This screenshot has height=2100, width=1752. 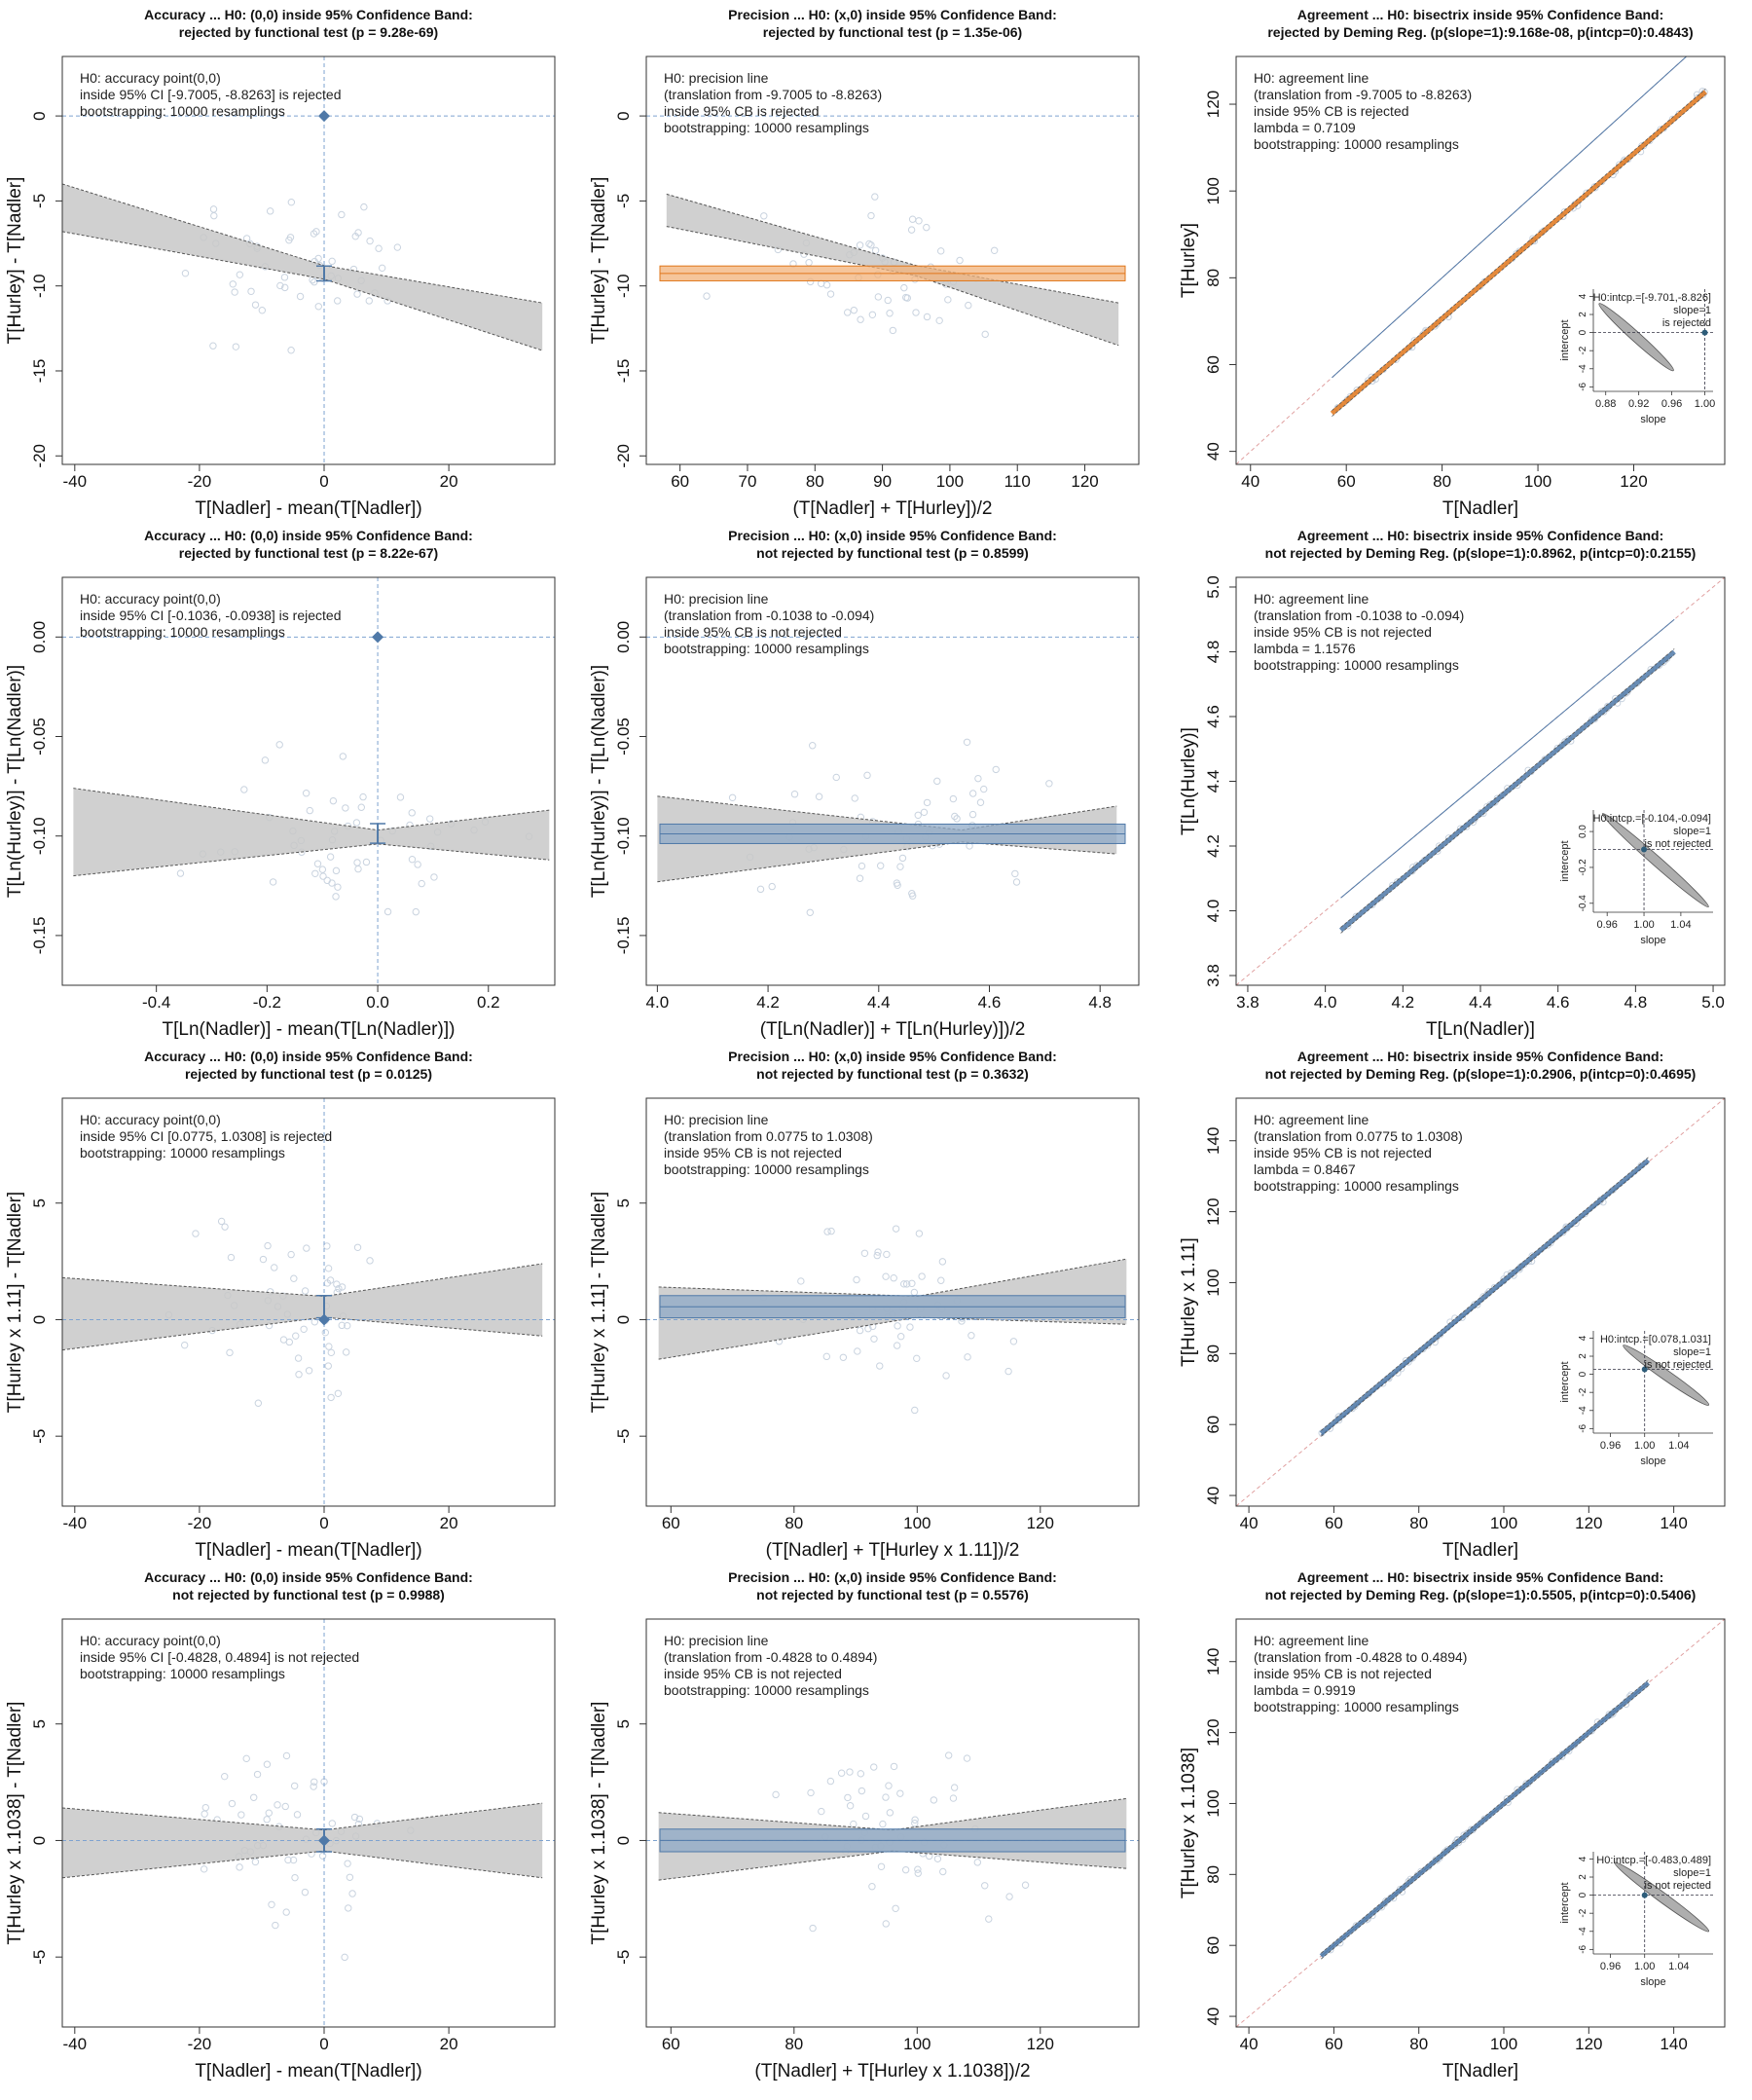 I want to click on legend-line: (translation from -9.7005 to -8.8263), so click(x=1363, y=94).